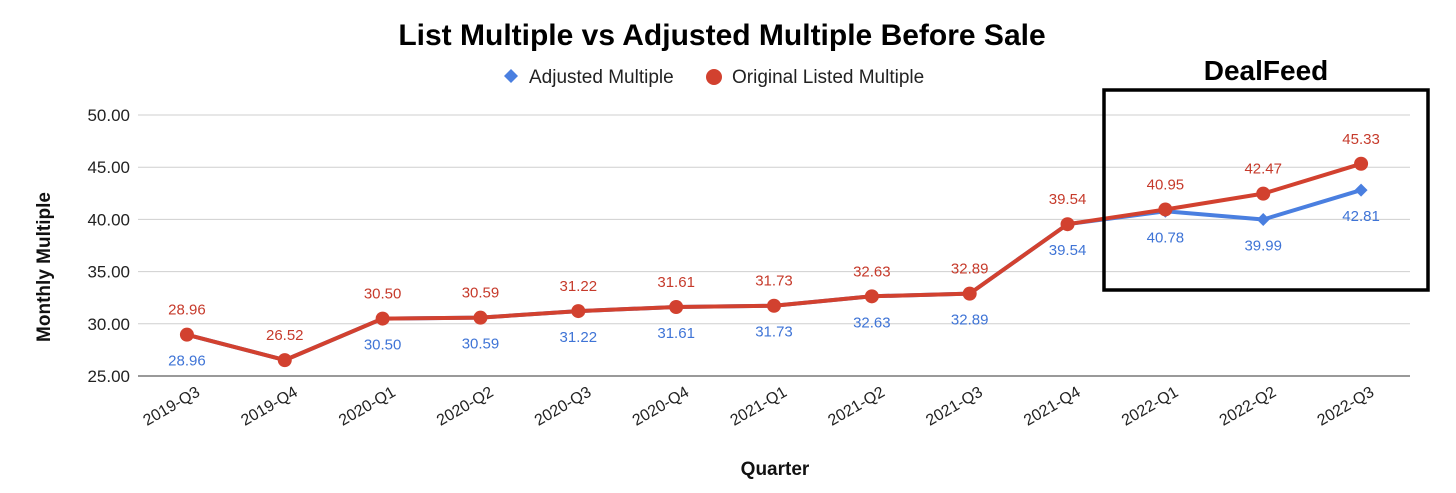 Image resolution: width=1456 pixels, height=493 pixels. I want to click on legend-circle-icon, so click(714, 77).